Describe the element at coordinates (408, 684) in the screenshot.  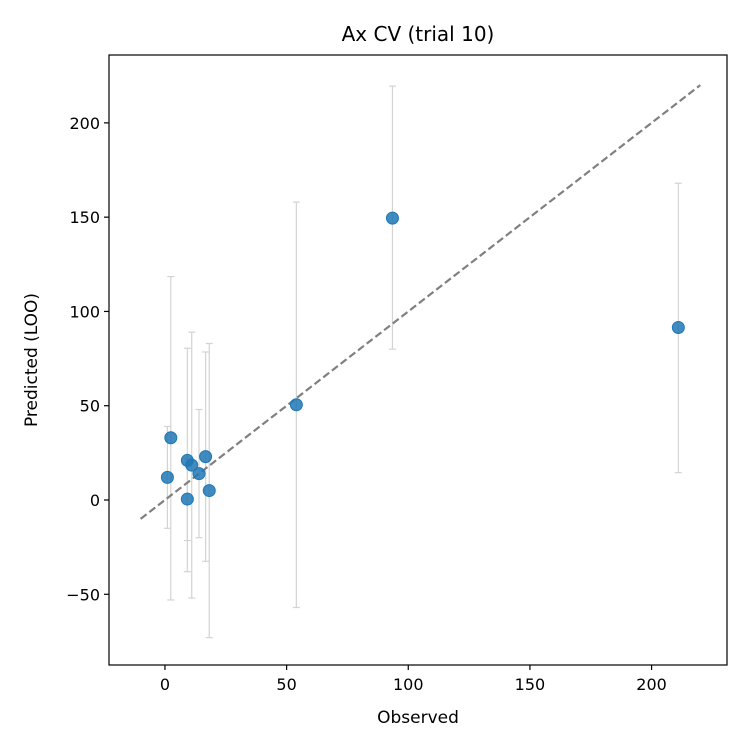
I see `x-tick-label: 100` at that location.